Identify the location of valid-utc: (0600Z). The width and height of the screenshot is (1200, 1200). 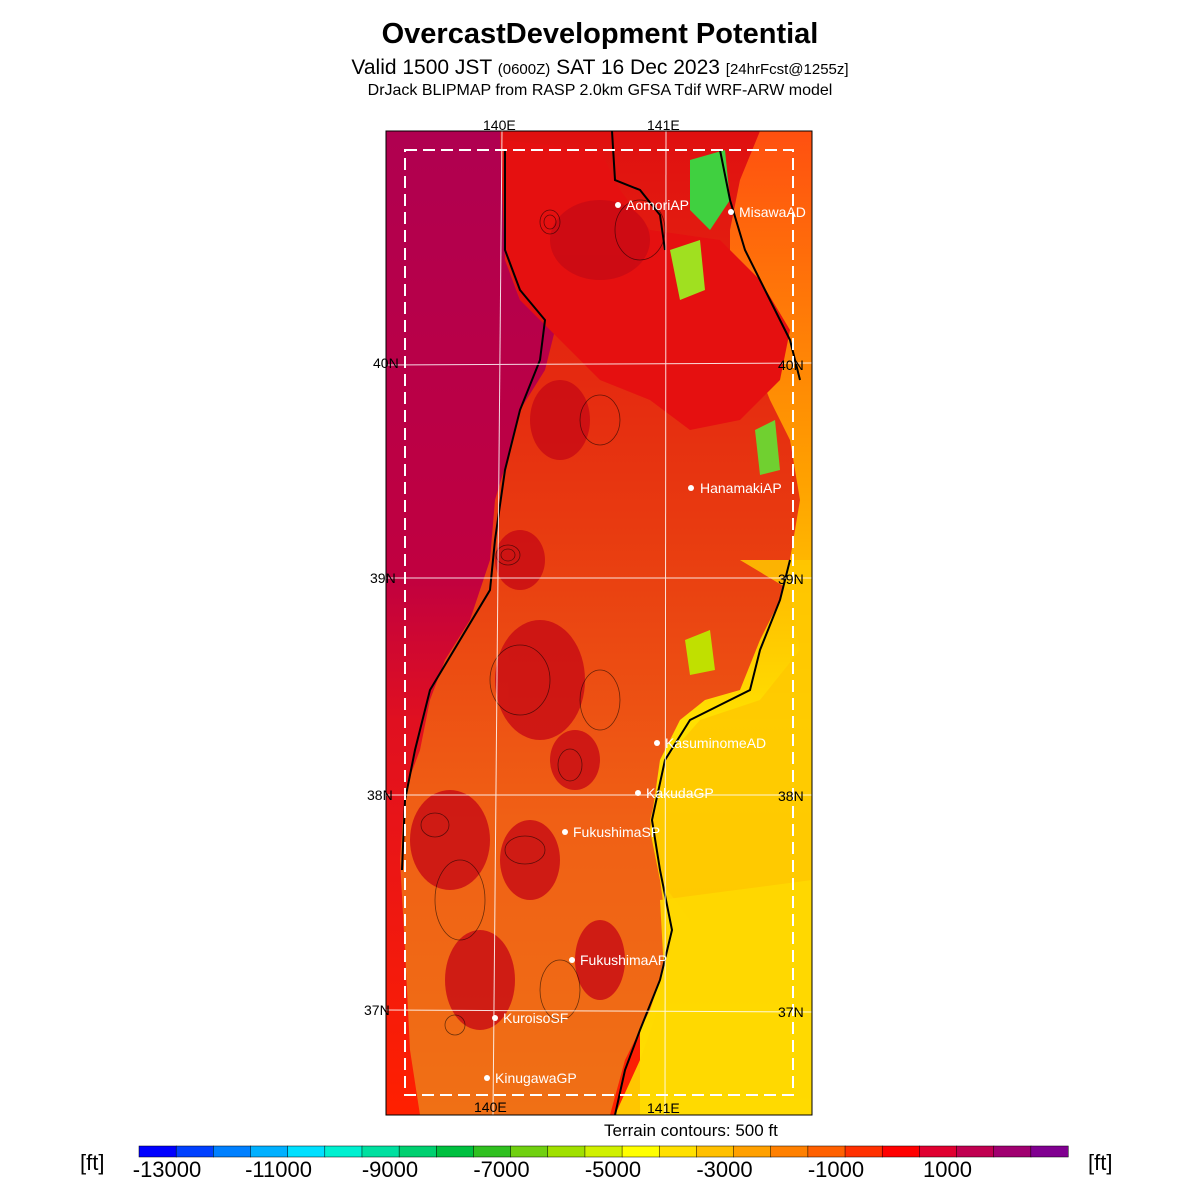
(524, 69).